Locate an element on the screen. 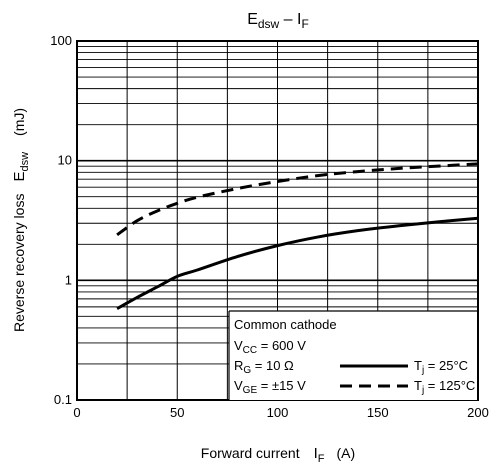 The height and width of the screenshot is (469, 493). chart-title: Edsw – IF is located at coordinates (278, 21).